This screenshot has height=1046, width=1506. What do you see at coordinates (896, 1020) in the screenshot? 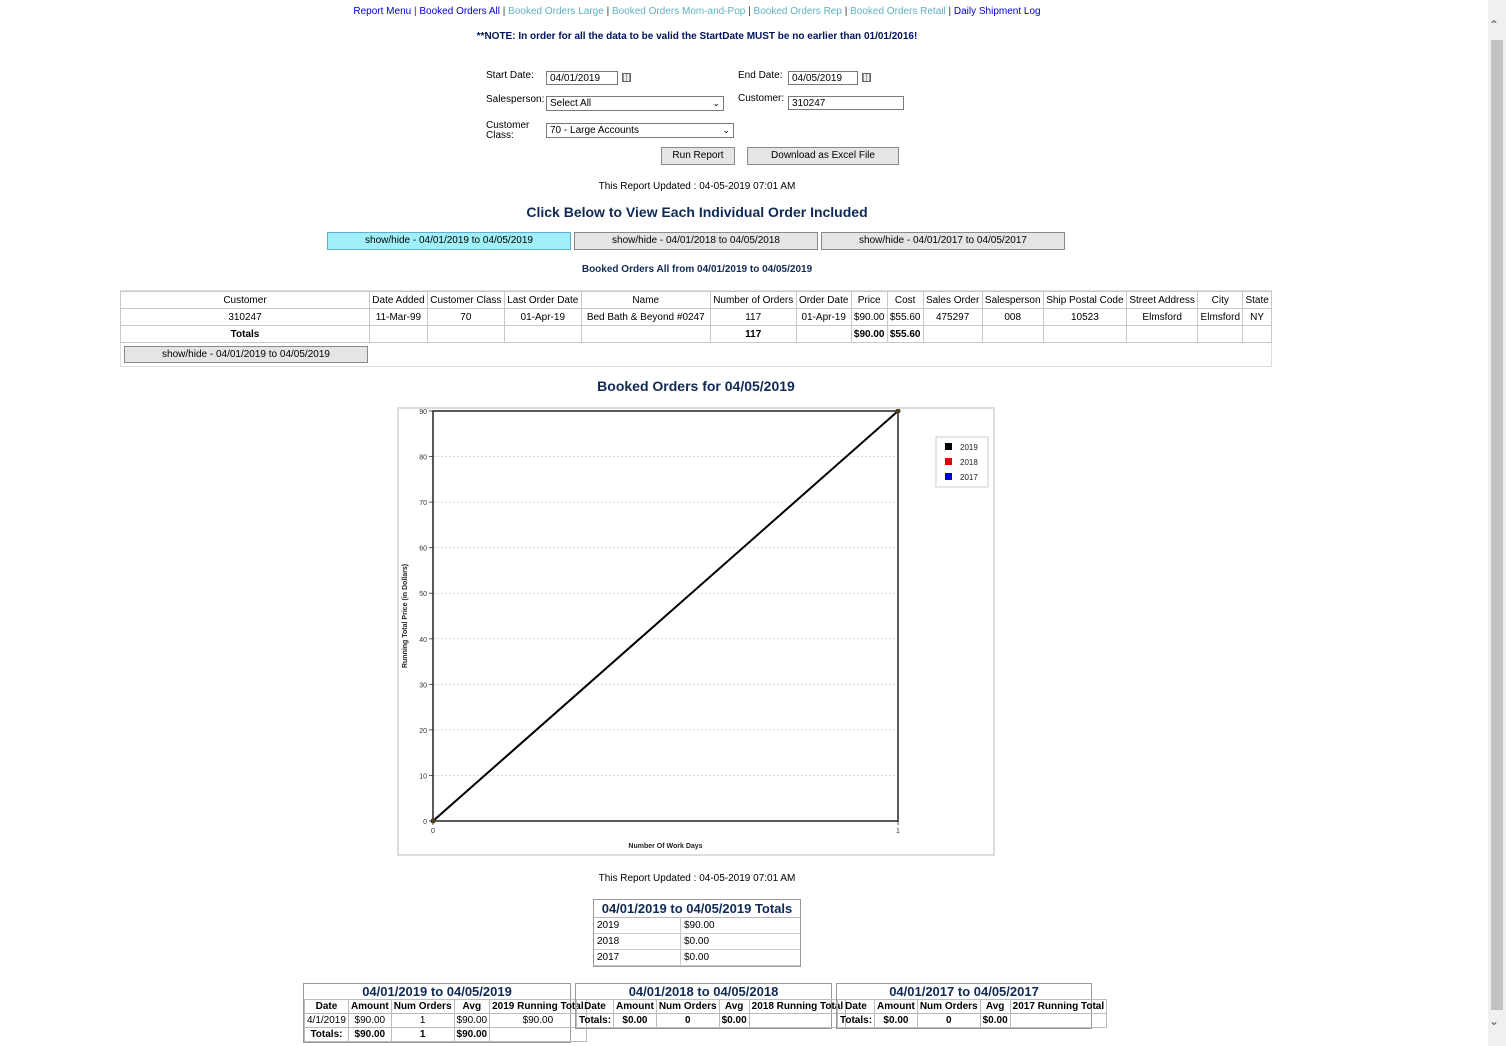
I see `cell-amount: $0.00` at bounding box center [896, 1020].